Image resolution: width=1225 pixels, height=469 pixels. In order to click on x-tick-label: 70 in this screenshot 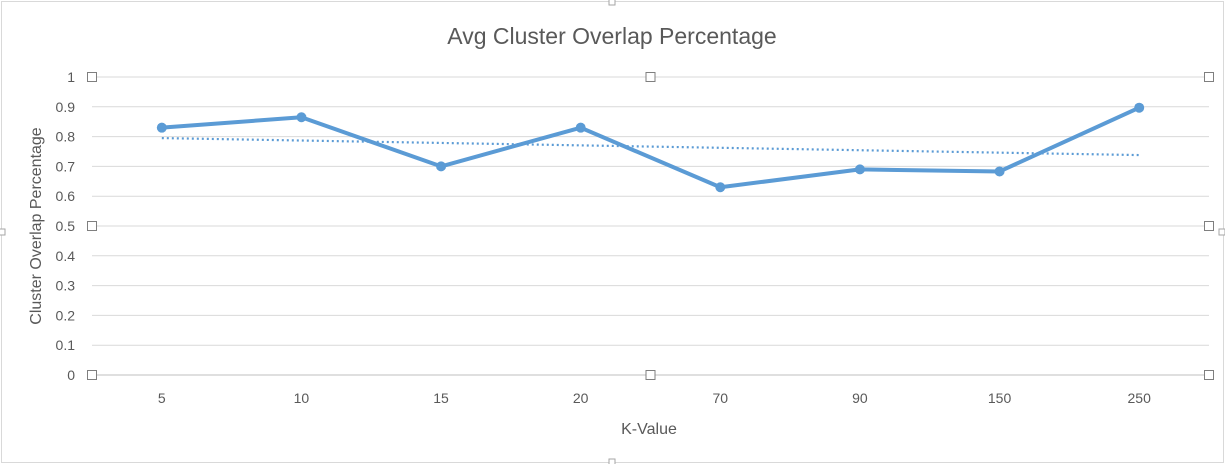, I will do `click(721, 398)`.